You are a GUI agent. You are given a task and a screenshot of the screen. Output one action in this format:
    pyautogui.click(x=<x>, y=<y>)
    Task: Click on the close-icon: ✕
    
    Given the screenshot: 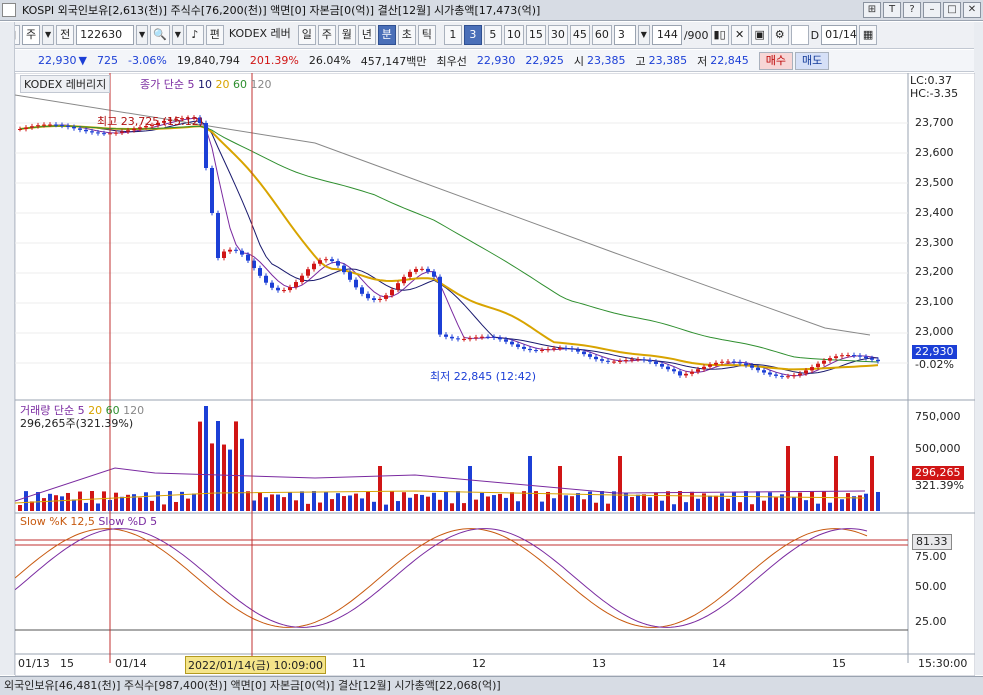 What is the action you would take?
    pyautogui.click(x=972, y=10)
    